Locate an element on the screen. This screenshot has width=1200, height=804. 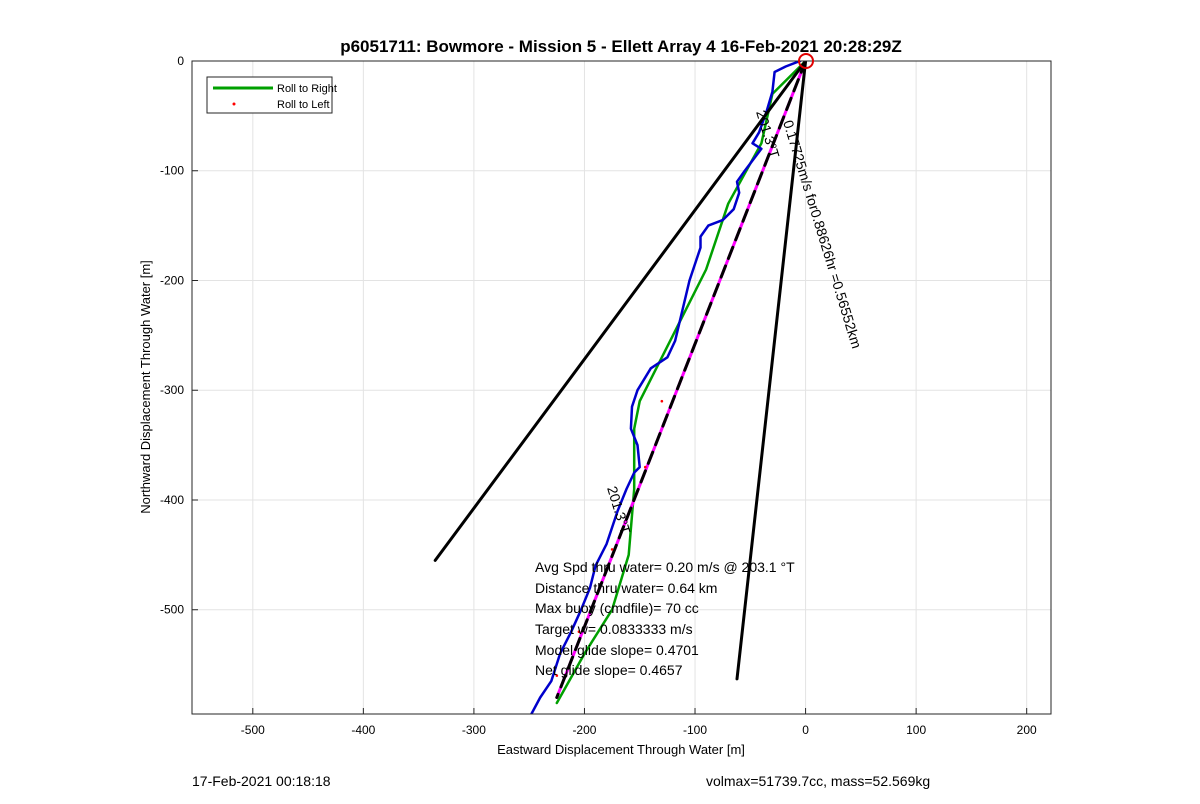
x-tick-label: 0 is located at coordinates (805, 730).